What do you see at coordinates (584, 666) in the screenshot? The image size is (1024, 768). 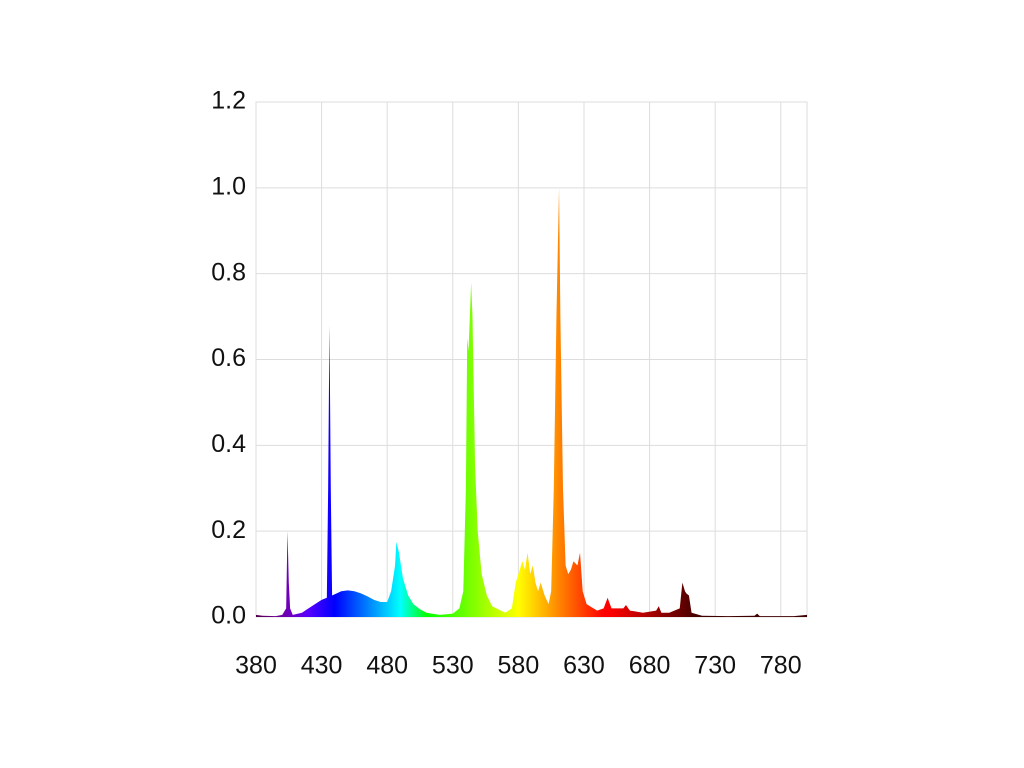 I see `x-tick-label: 630` at bounding box center [584, 666].